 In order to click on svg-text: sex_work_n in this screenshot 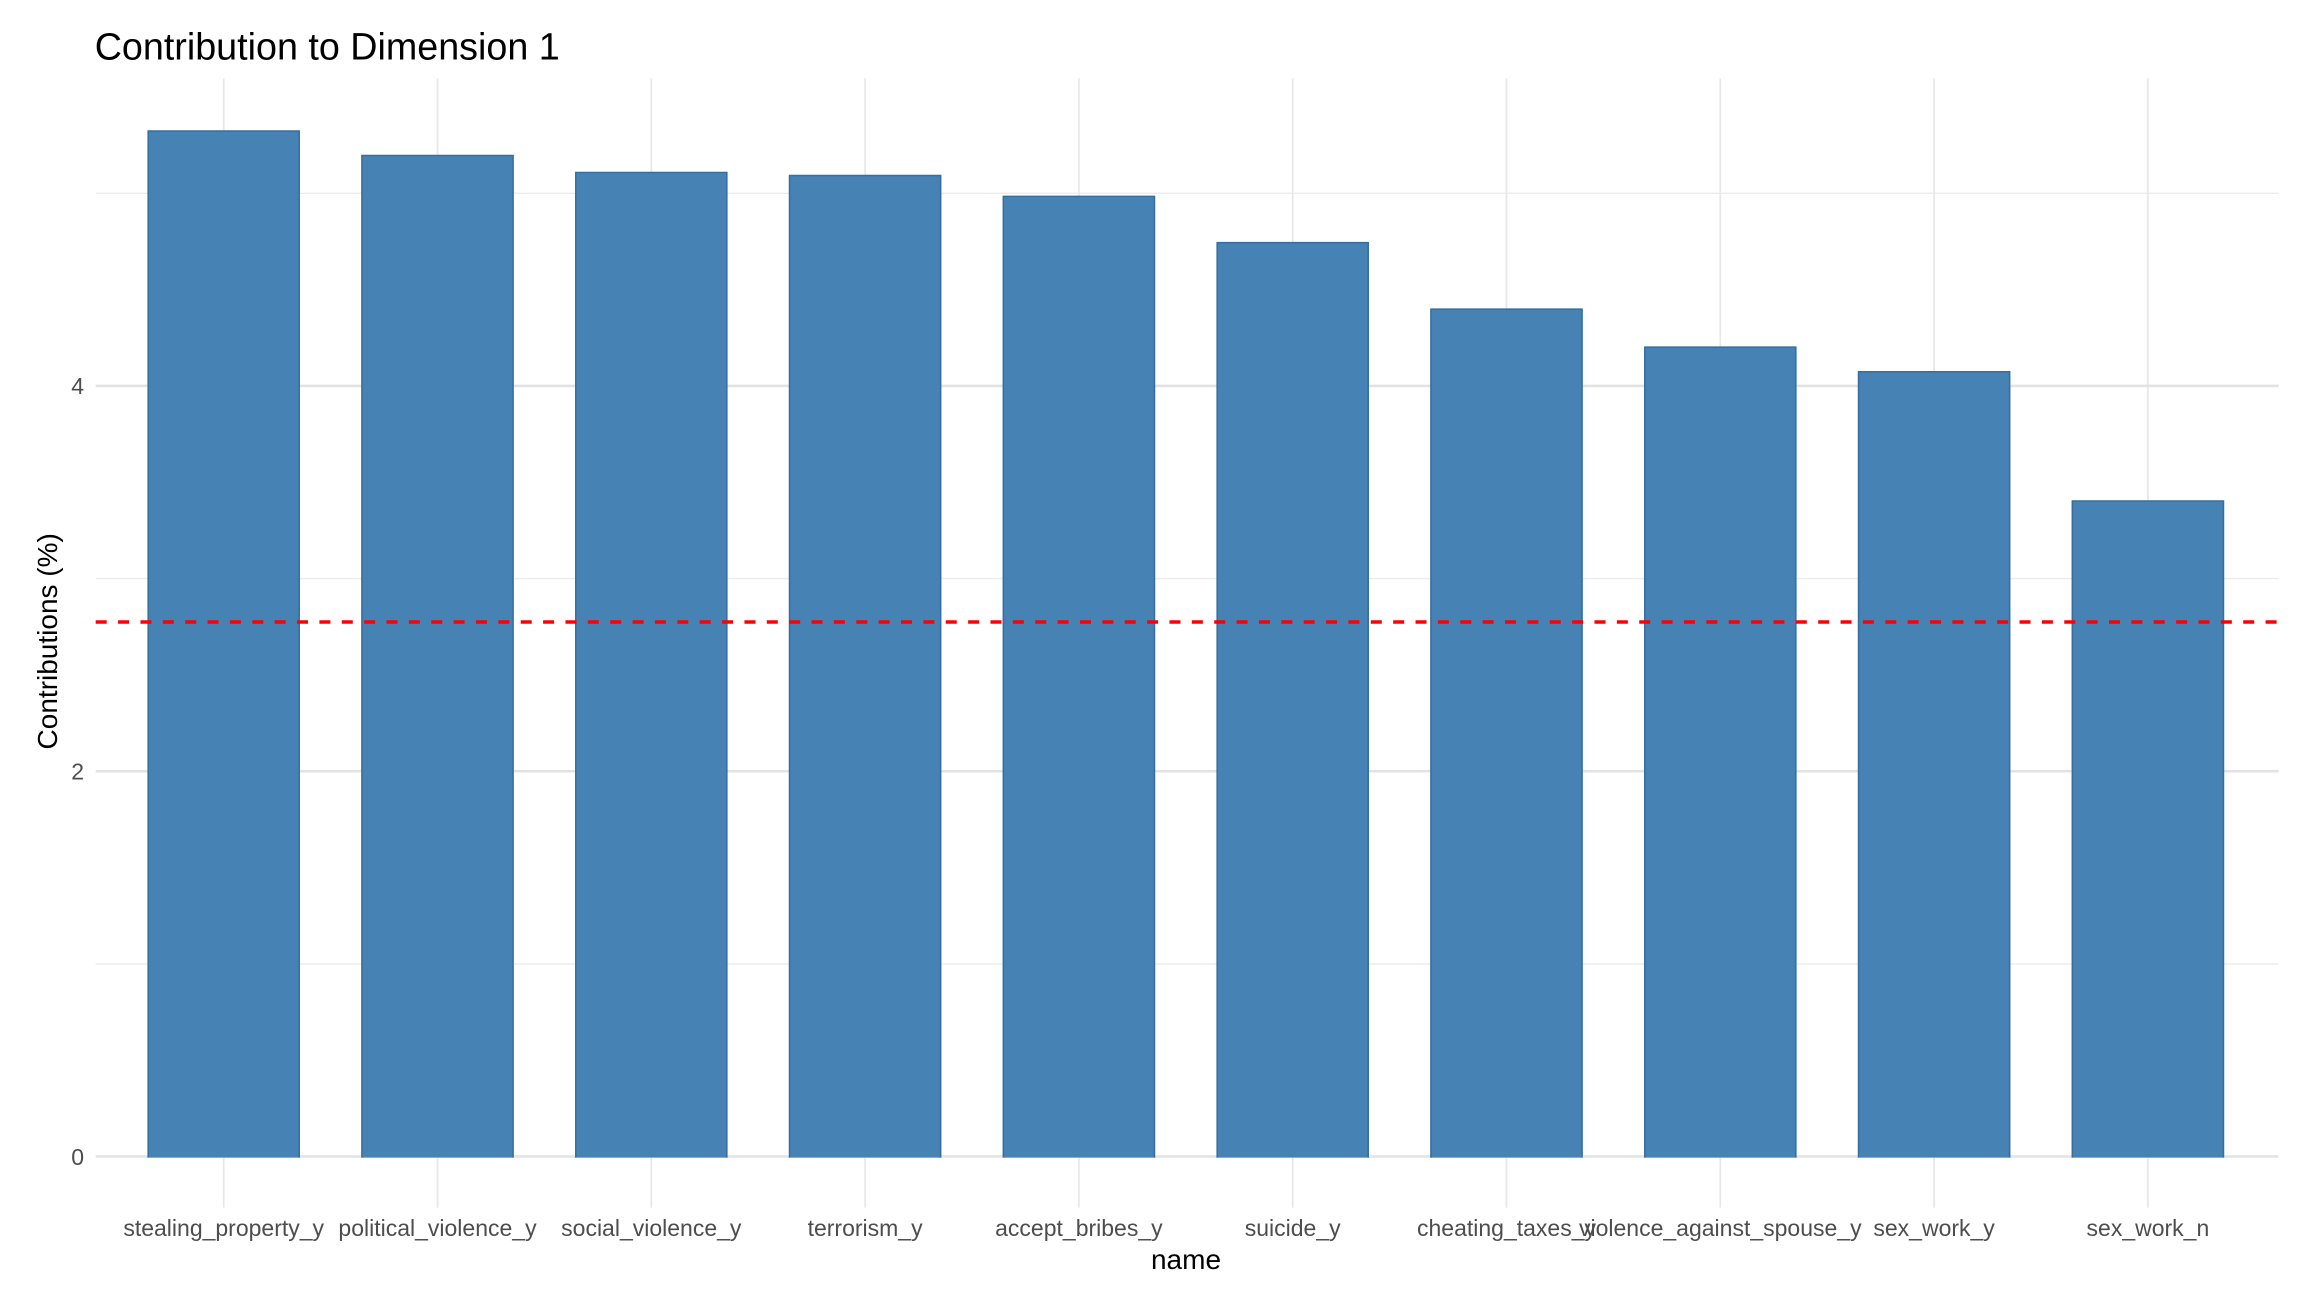, I will do `click(2148, 1228)`.